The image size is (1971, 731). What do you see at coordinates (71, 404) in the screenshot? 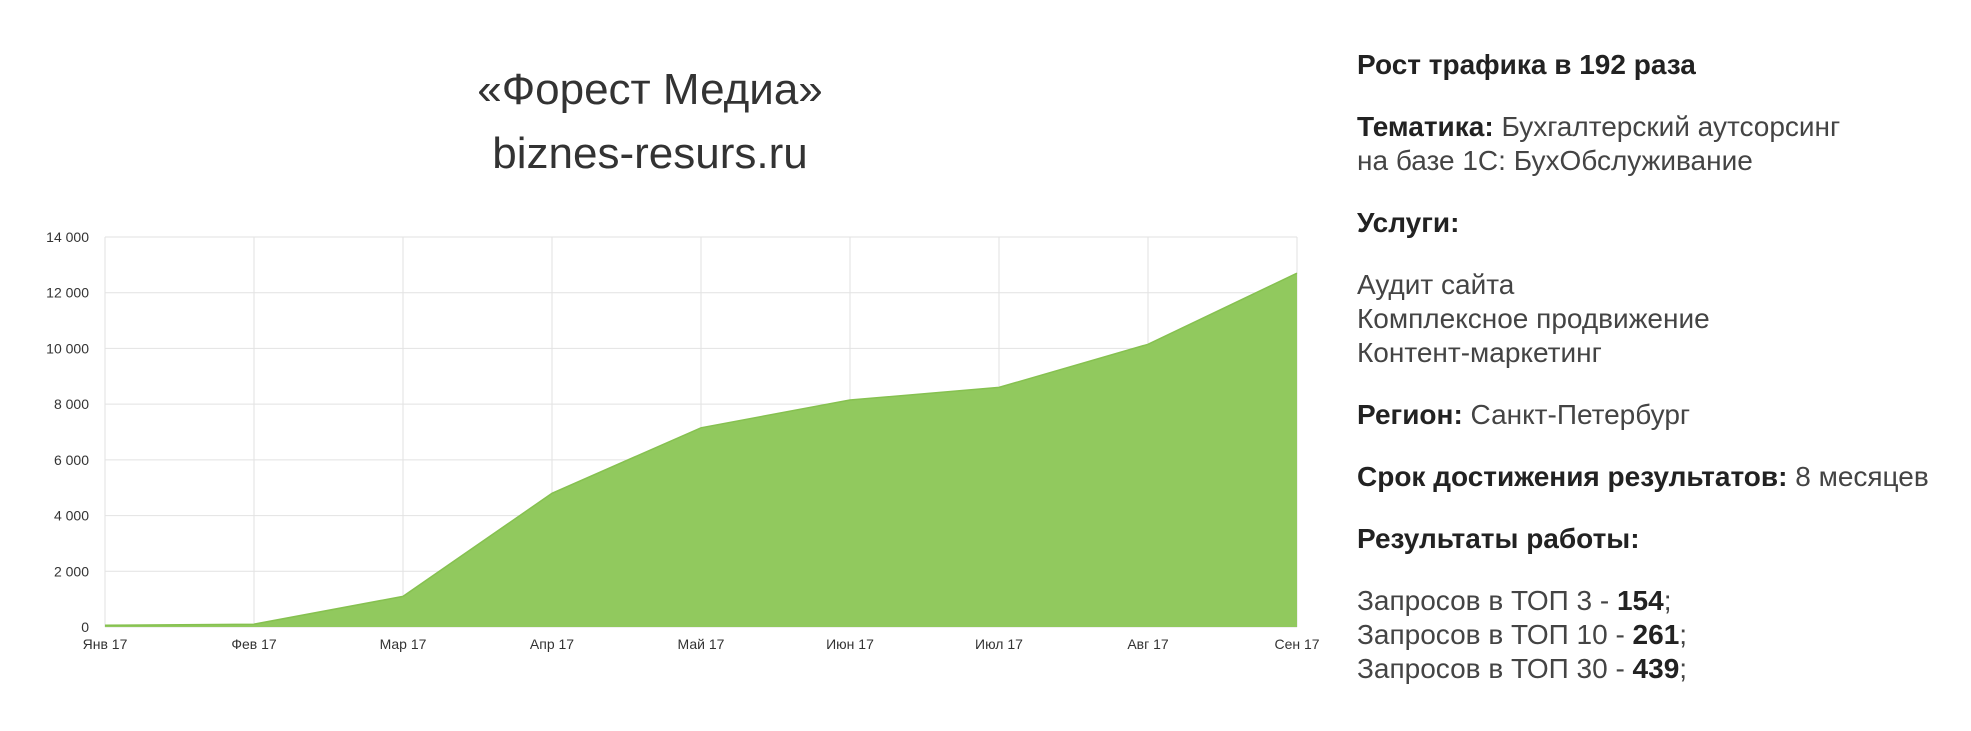
I see `y-tick-label: 8 000` at bounding box center [71, 404].